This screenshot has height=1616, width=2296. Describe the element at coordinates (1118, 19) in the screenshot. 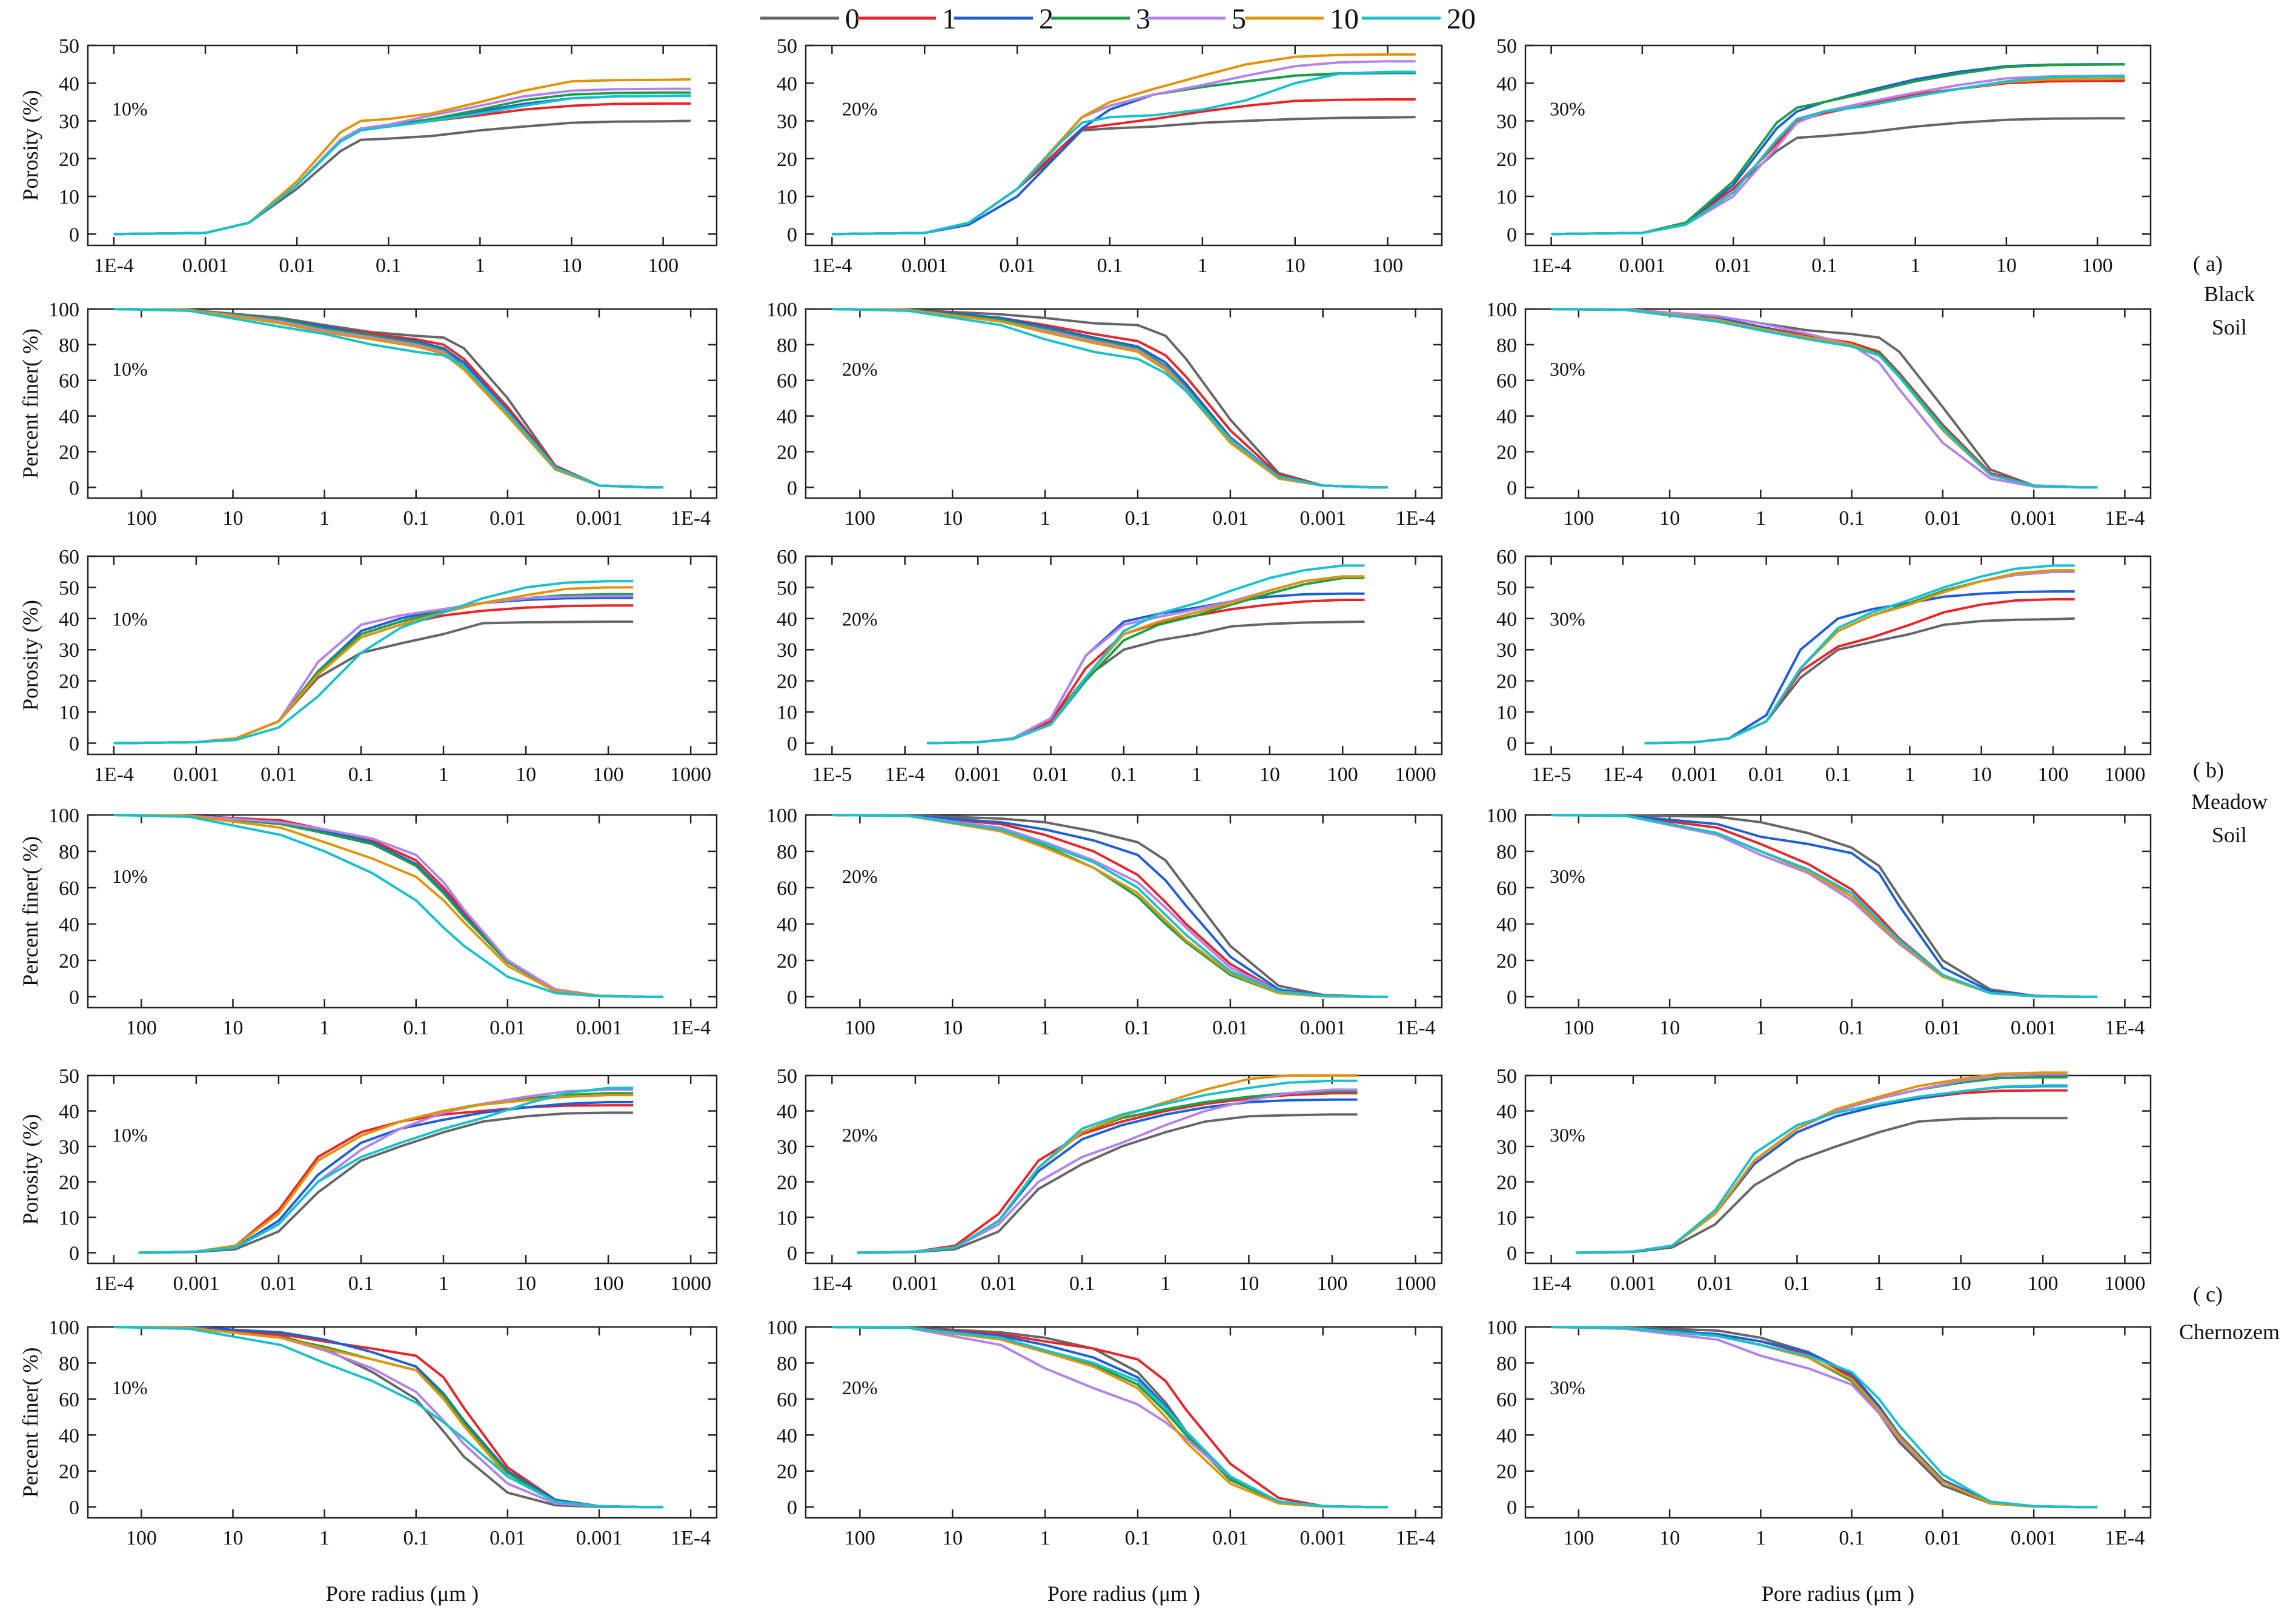

I see `legend: 0 1 2 3 5 10 20` at that location.